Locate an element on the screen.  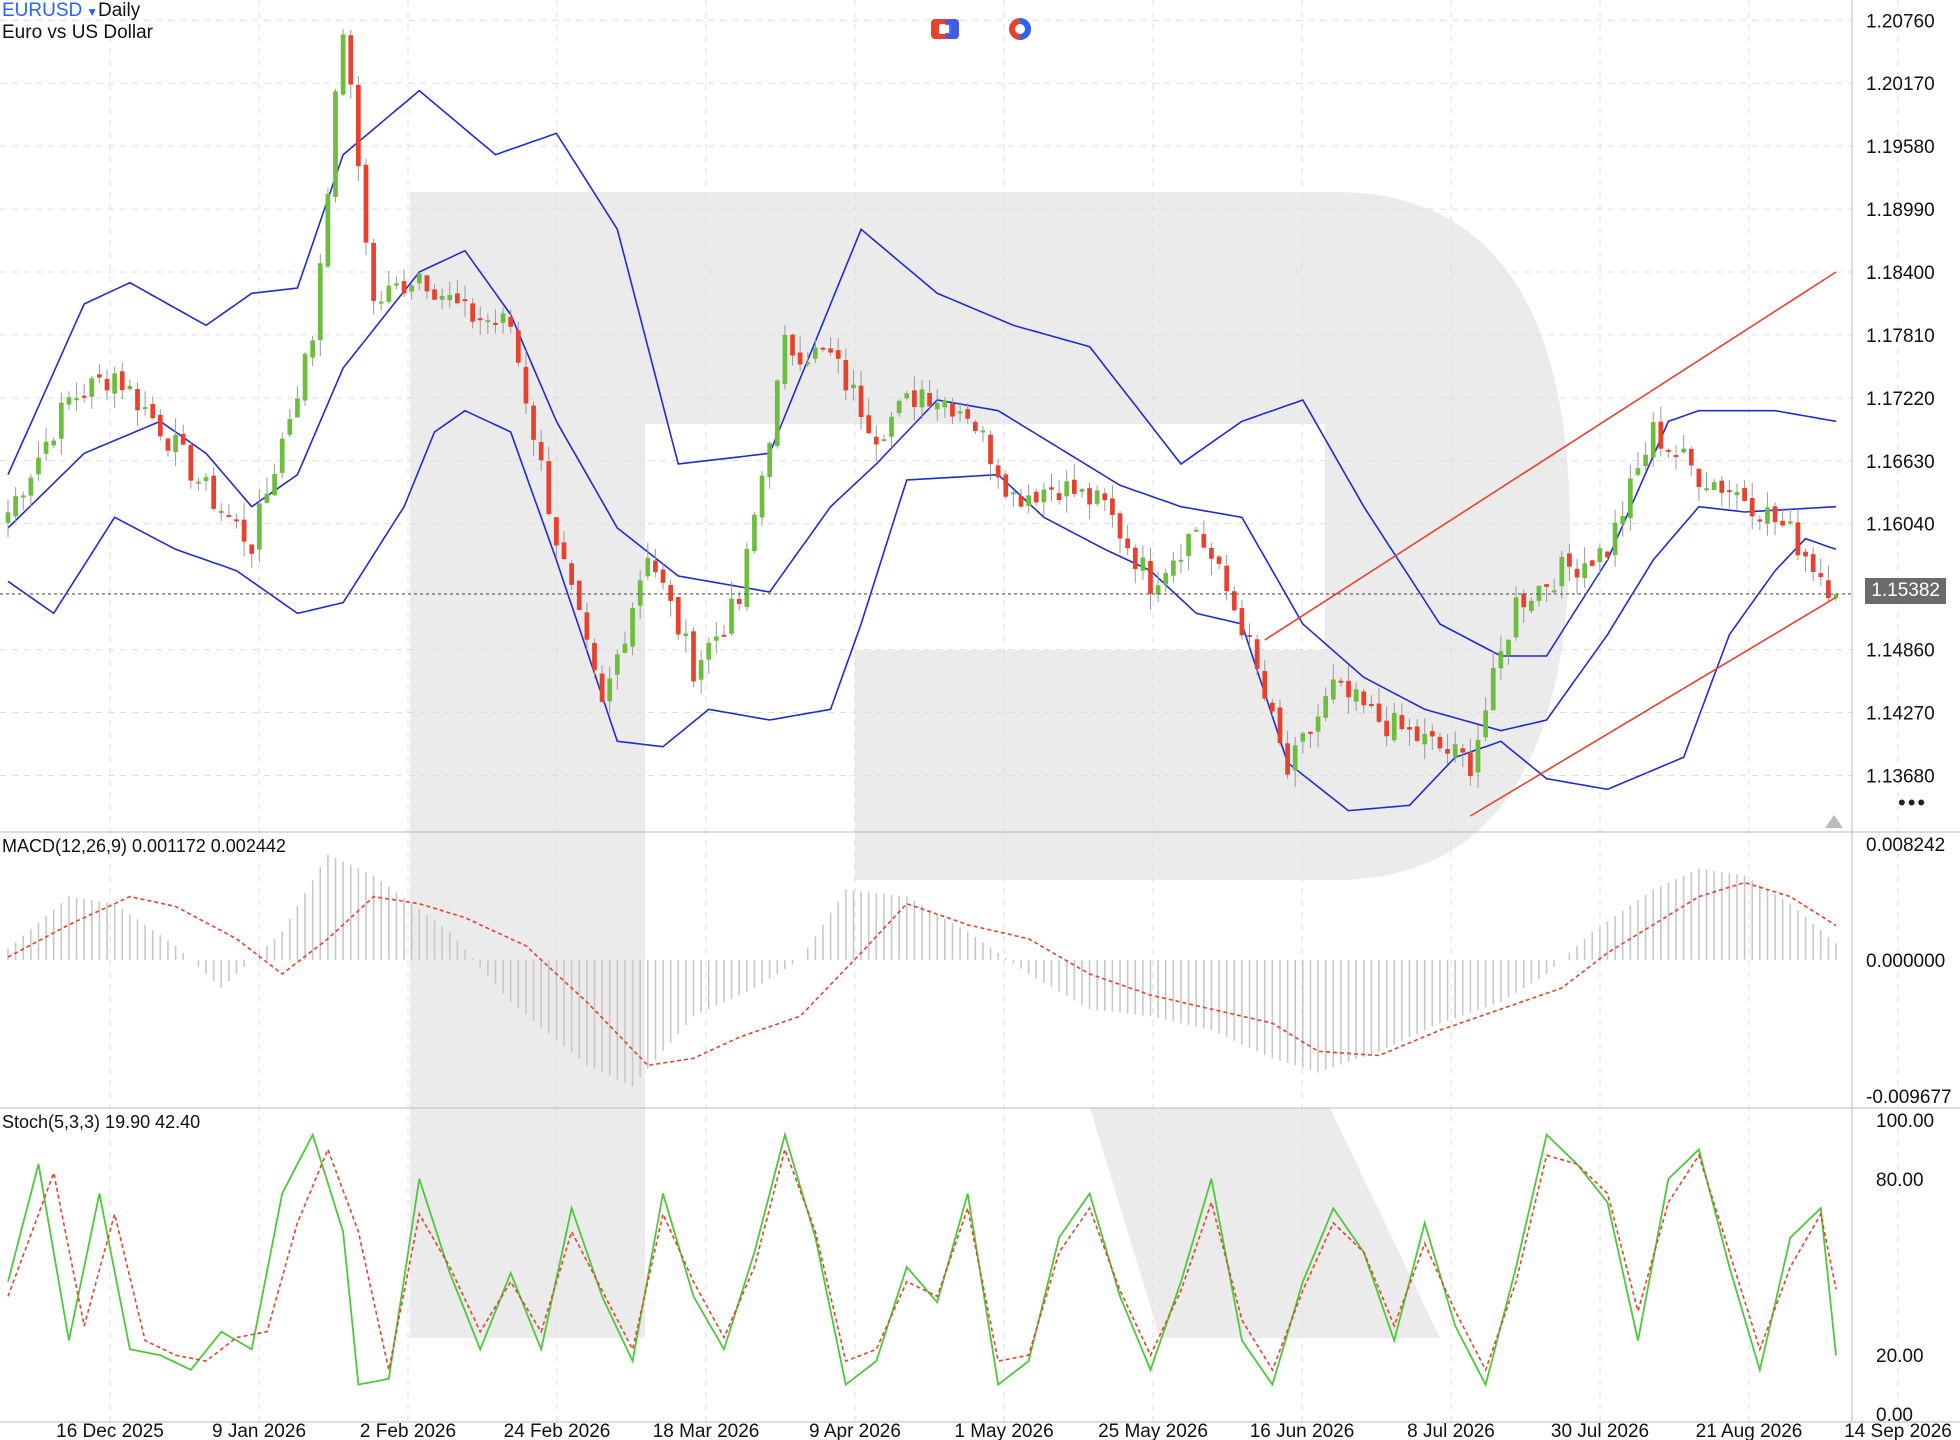
trend-channel is located at coordinates (1550, 544).